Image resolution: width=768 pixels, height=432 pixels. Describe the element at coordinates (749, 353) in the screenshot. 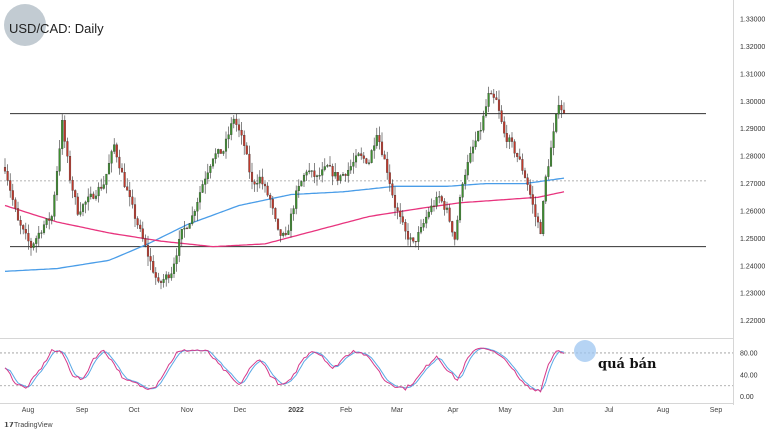

I see `stoch-tick-label: 80.00` at that location.